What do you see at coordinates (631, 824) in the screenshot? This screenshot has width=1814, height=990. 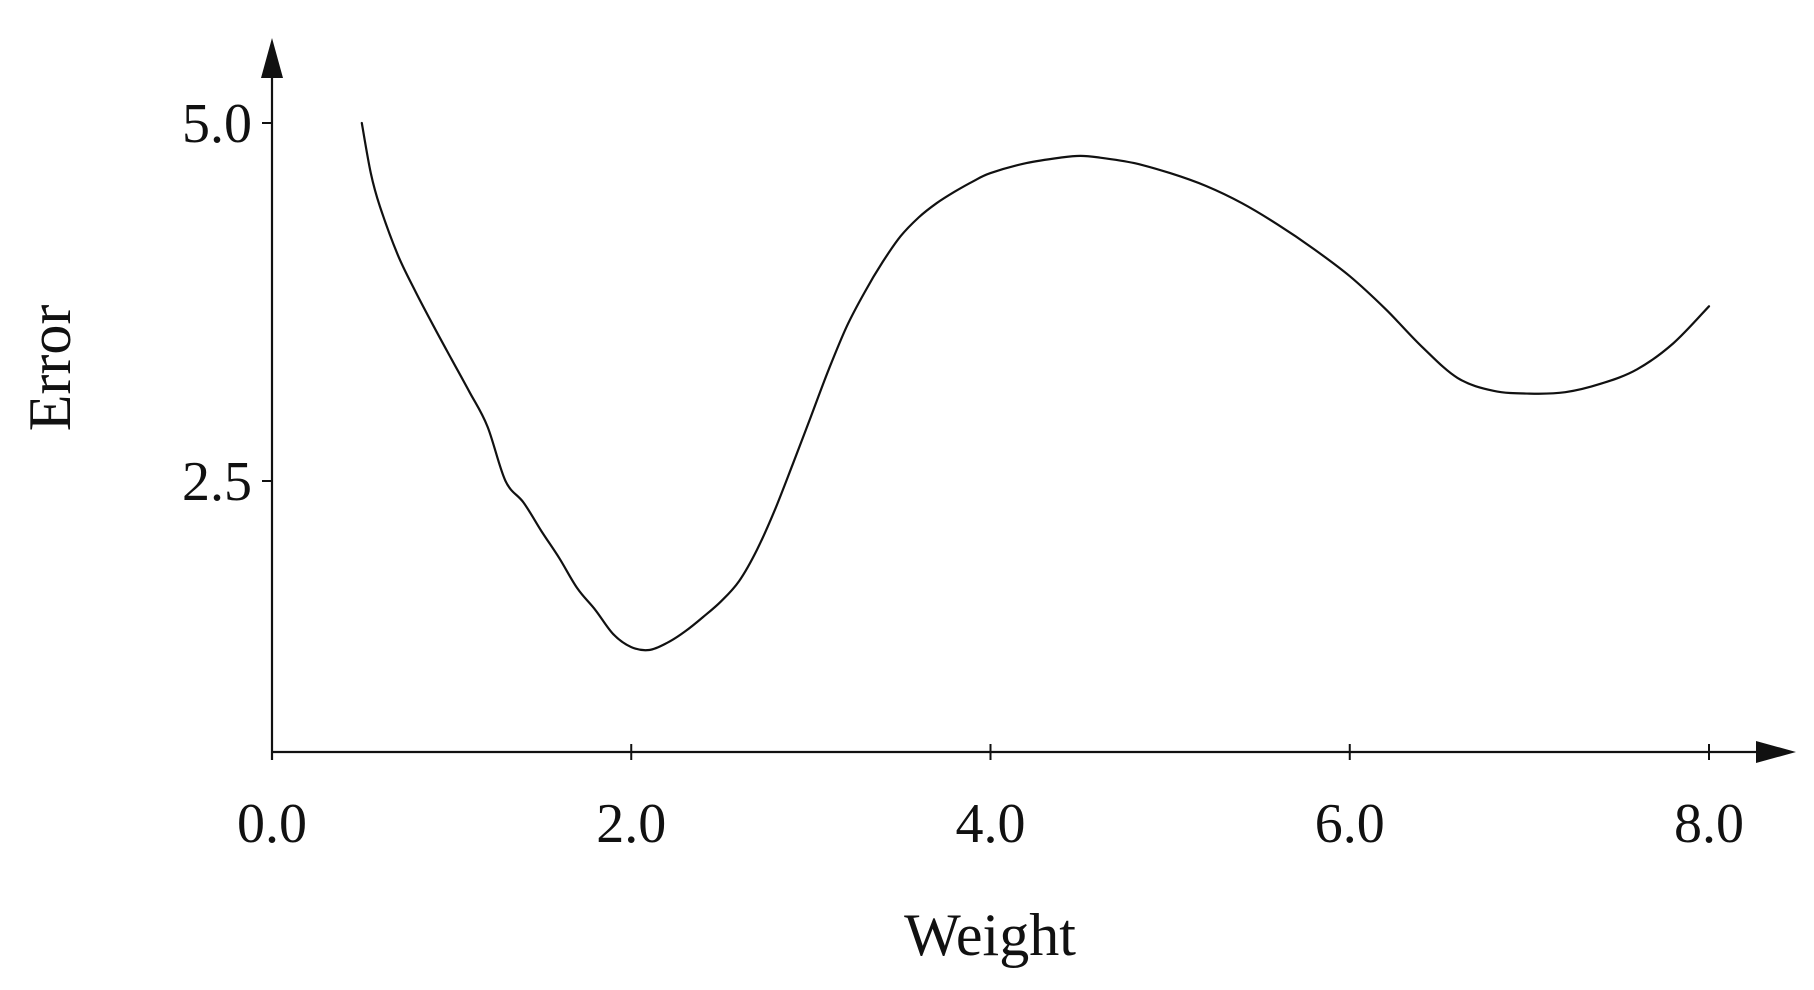 I see `x-tick-label: 2.0` at bounding box center [631, 824].